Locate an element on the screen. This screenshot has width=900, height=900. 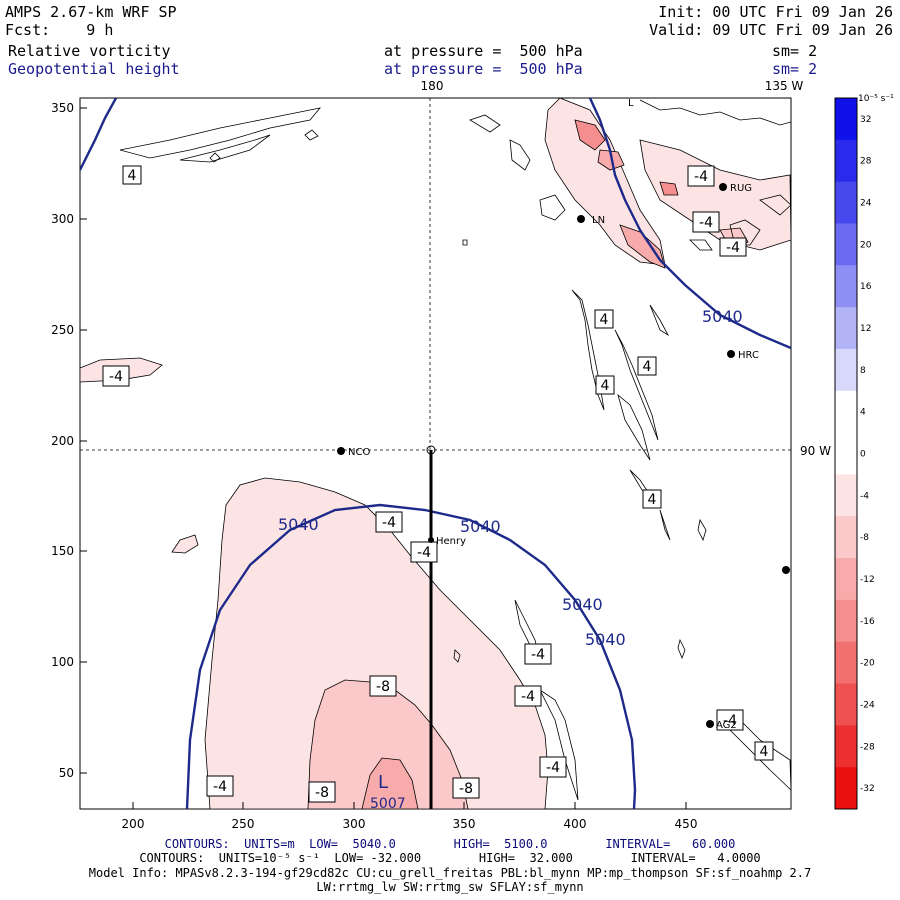
neg-vort-inner-core is located at coordinates (390, 783).